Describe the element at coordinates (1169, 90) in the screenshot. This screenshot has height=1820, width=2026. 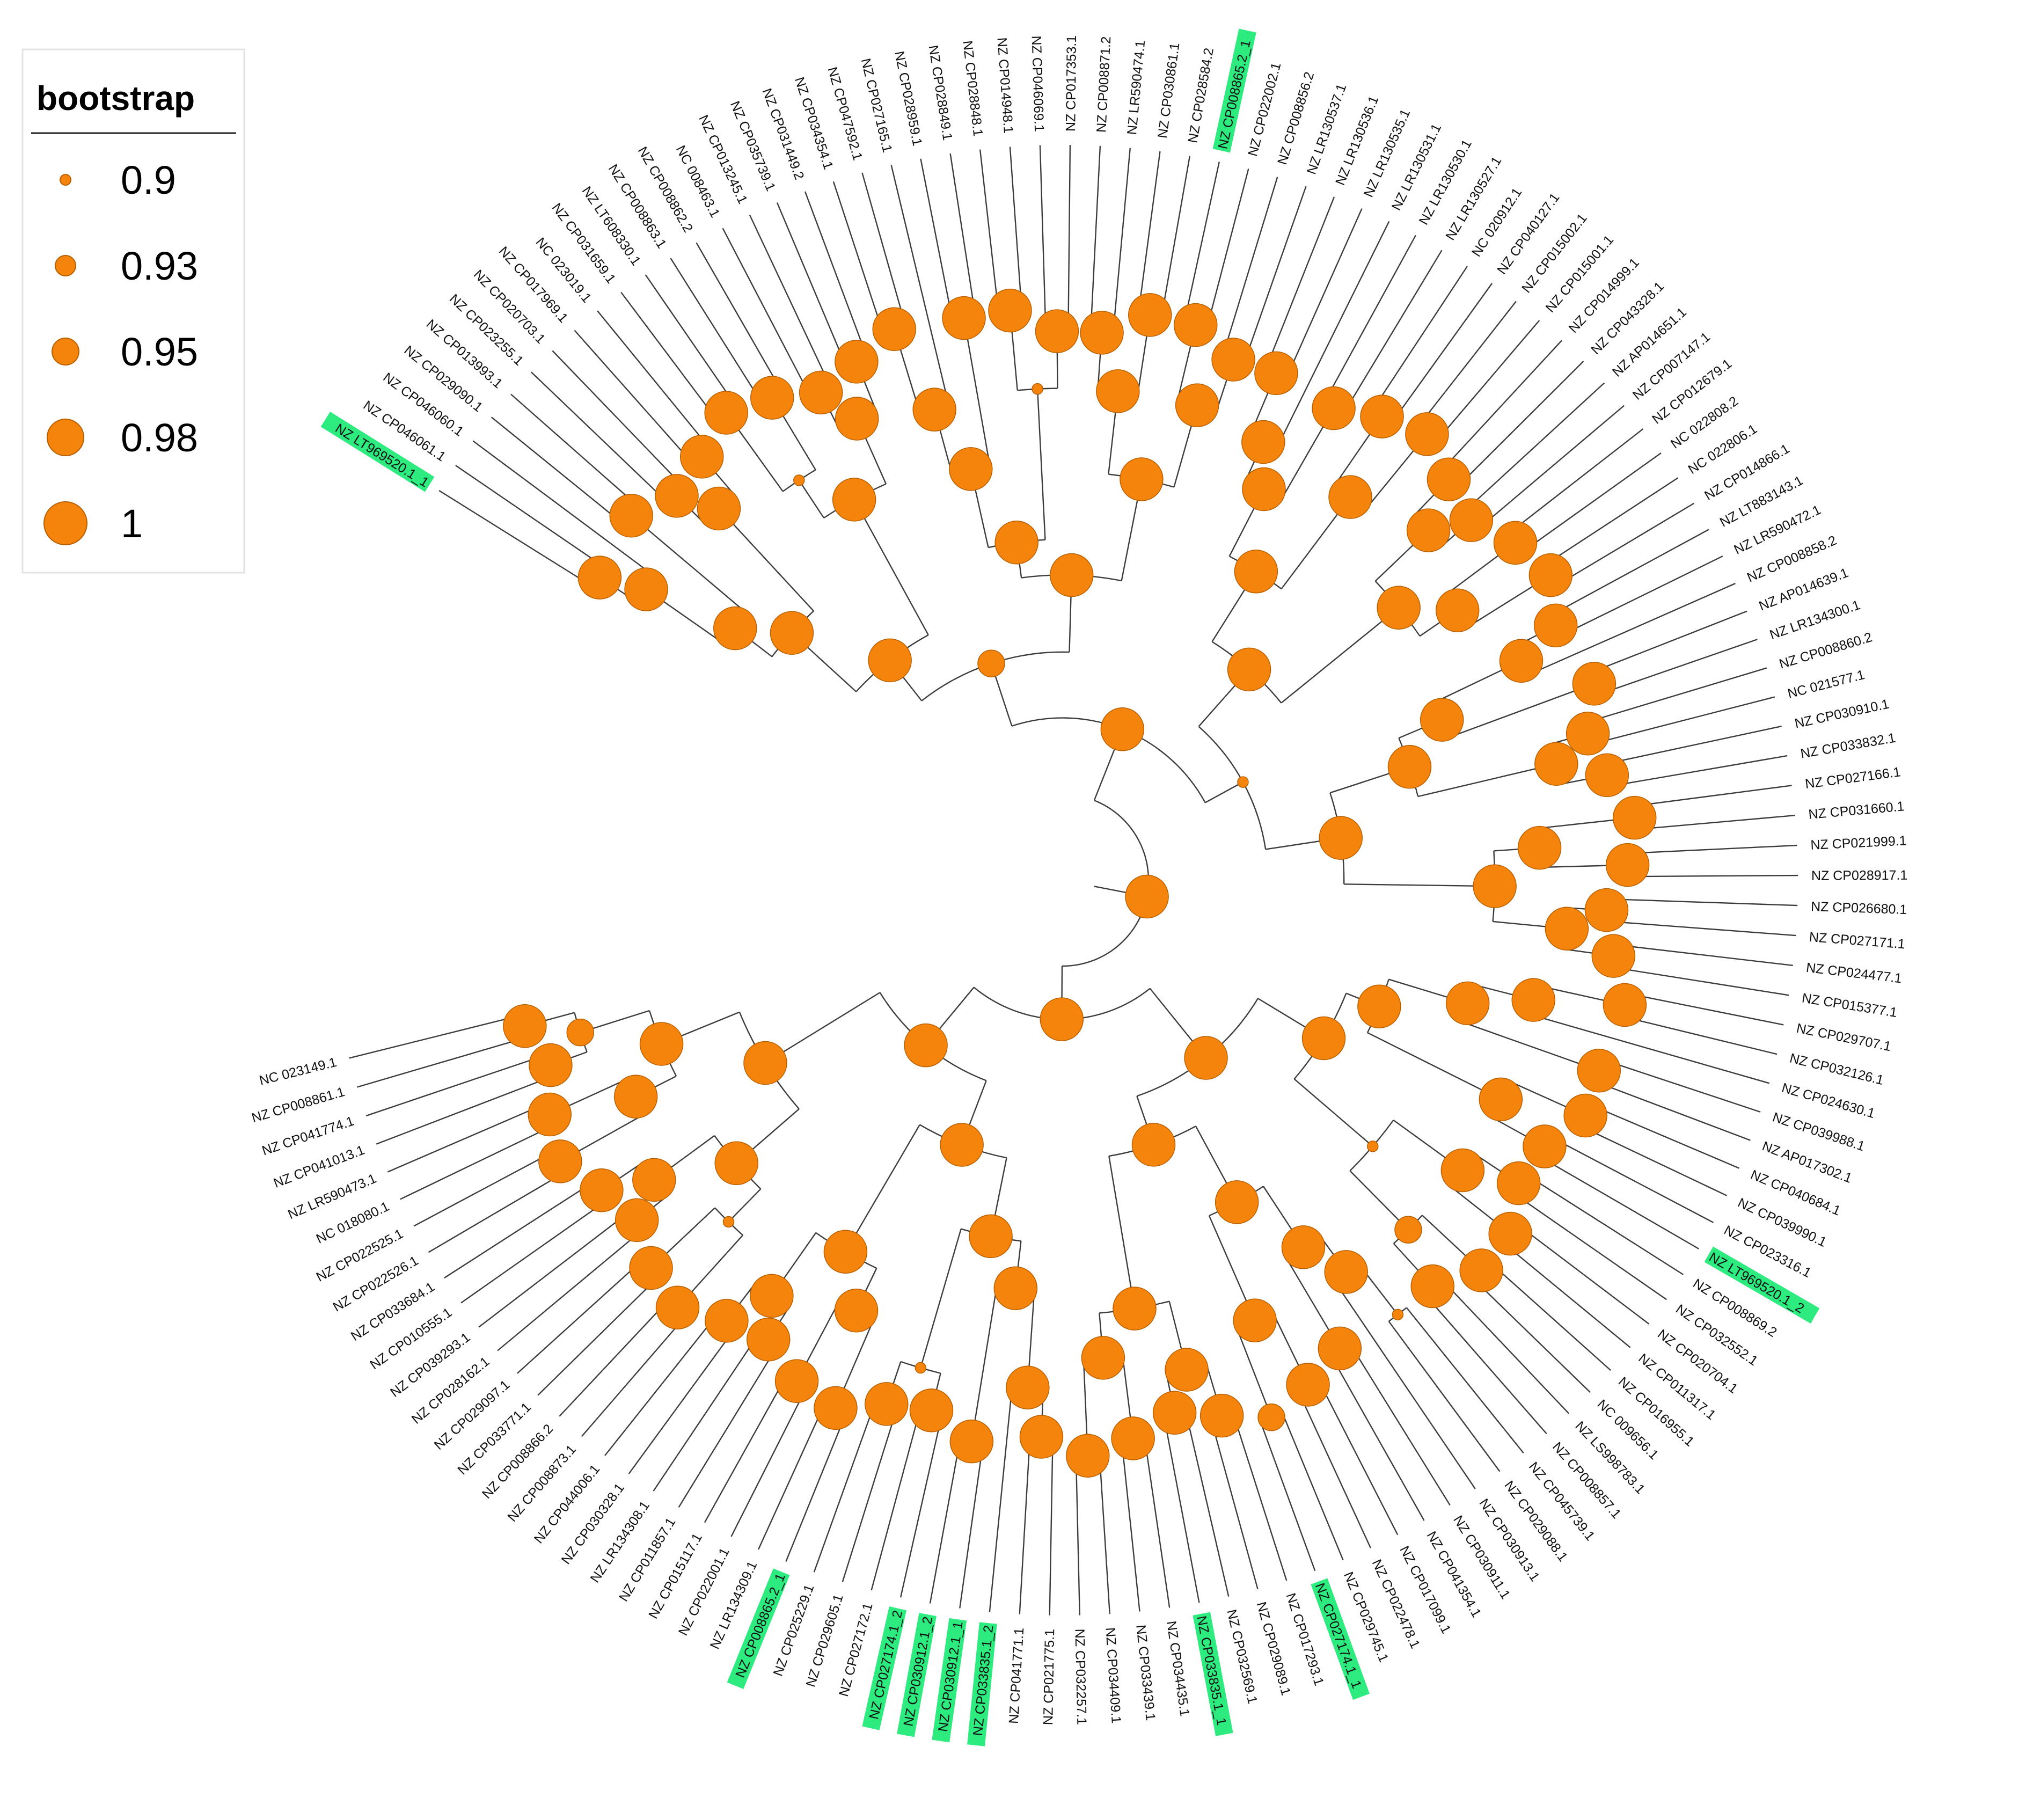
I see `tip: NZ CP030861.1` at that location.